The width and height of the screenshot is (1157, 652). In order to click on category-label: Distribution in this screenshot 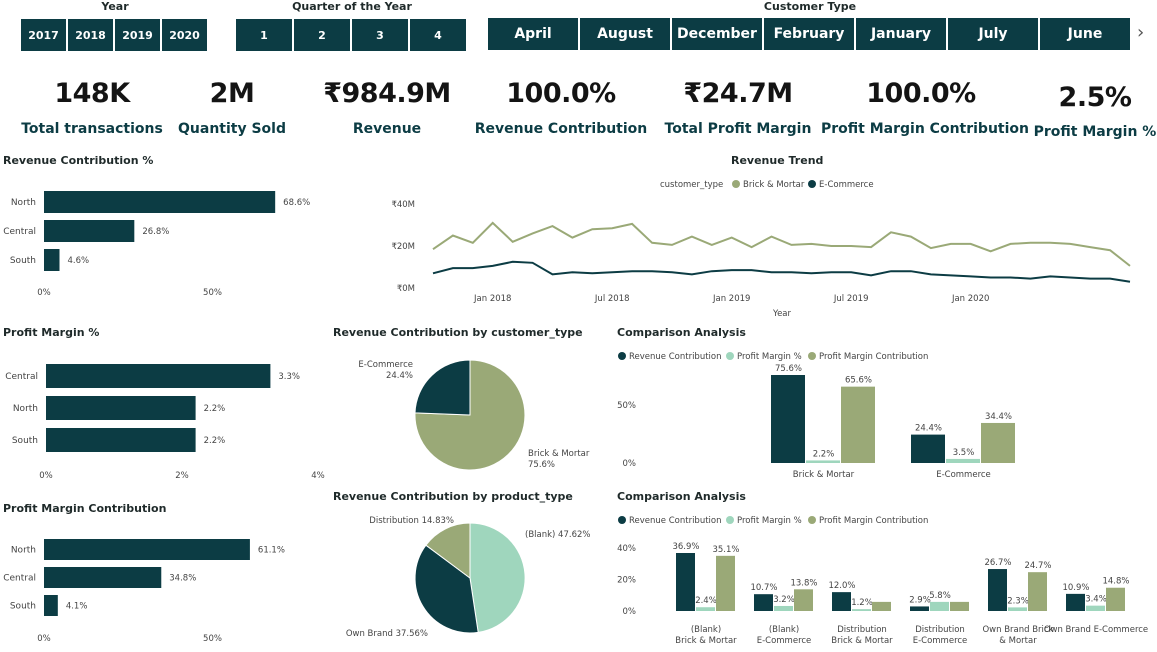, I will do `click(940, 630)`.